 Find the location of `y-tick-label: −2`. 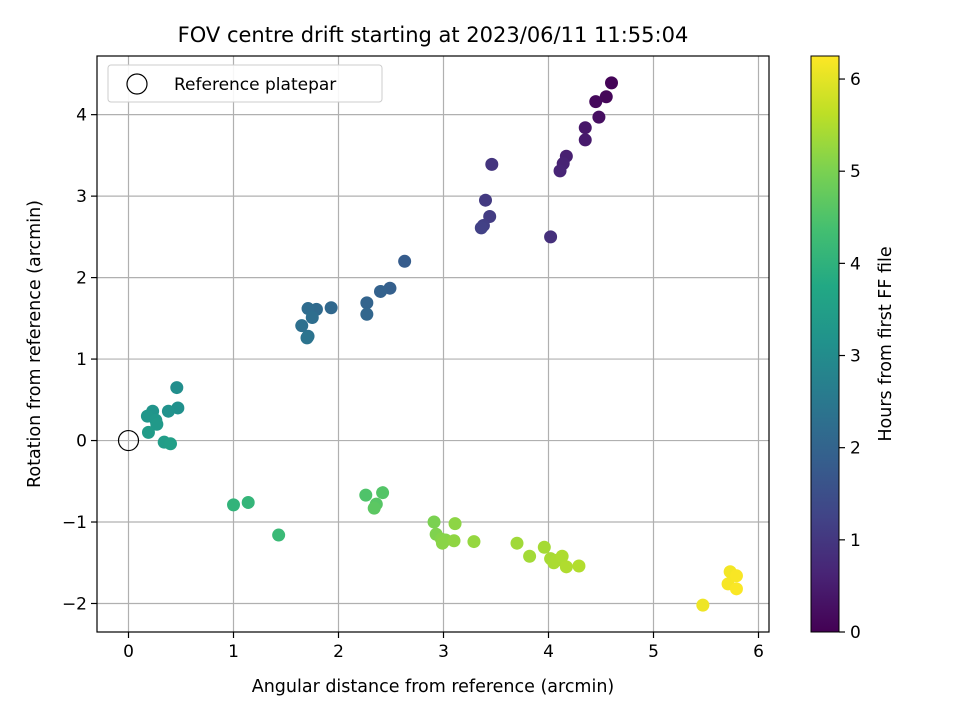

y-tick-label: −2 is located at coordinates (74, 604).